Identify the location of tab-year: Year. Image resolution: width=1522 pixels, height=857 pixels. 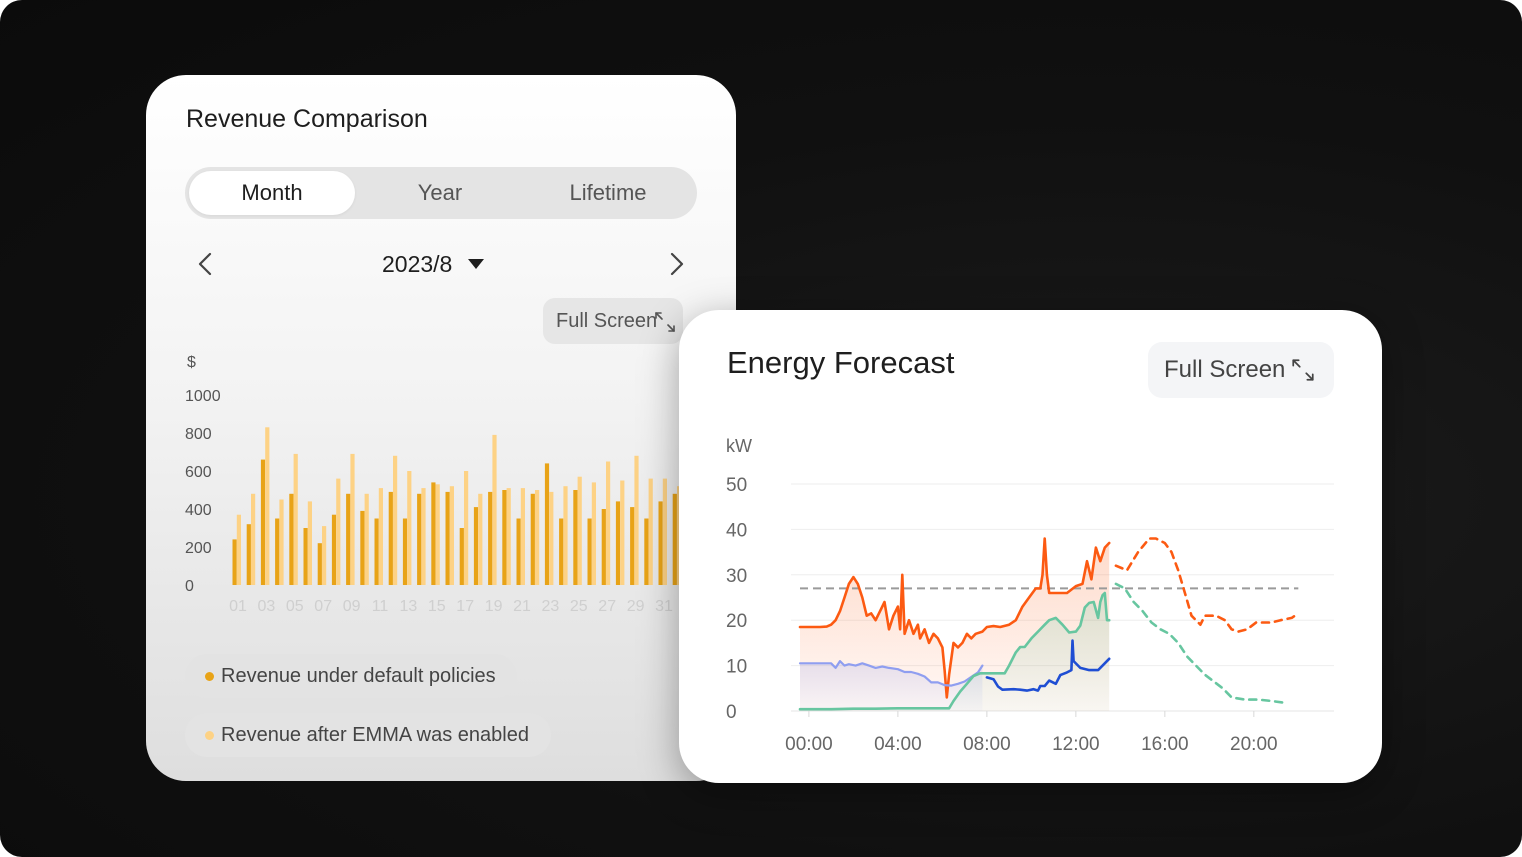
(440, 192).